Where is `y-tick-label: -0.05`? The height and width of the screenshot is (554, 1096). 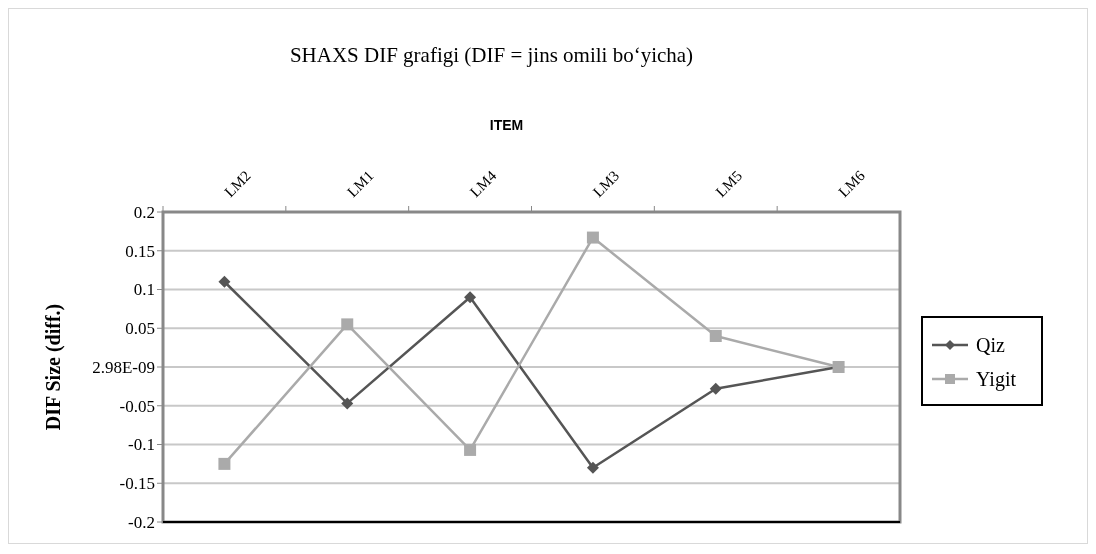 y-tick-label: -0.05 is located at coordinates (137, 406).